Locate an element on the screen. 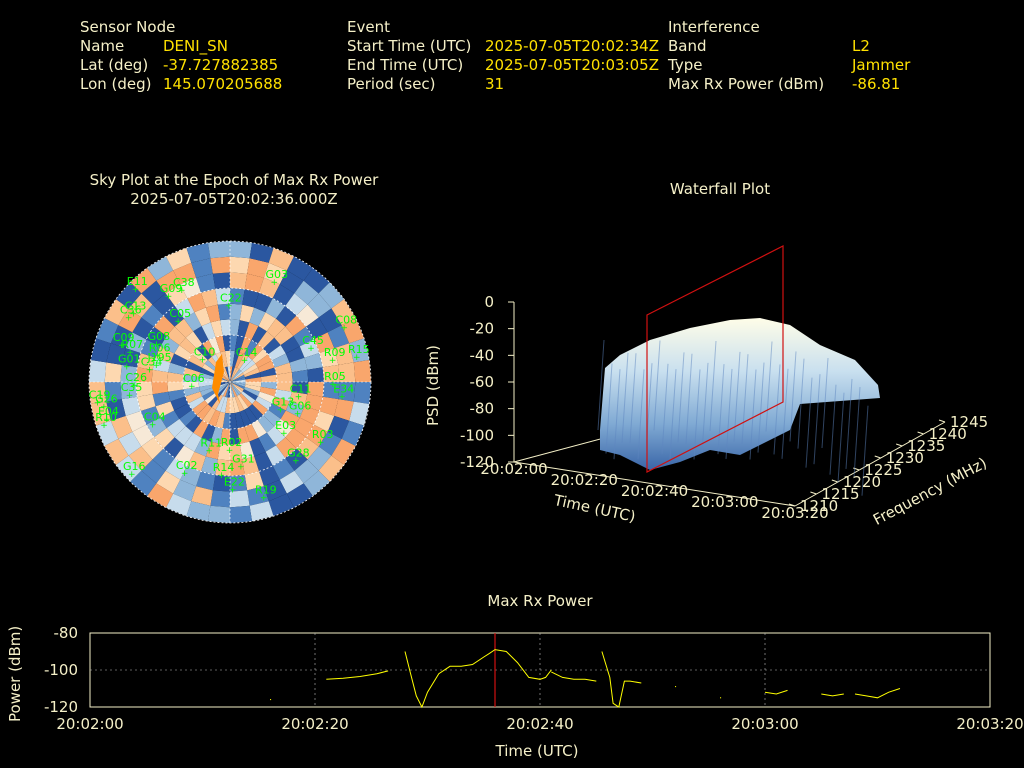 The image size is (1024, 768). event-end-label: End Time (UTC) is located at coordinates (405, 65).